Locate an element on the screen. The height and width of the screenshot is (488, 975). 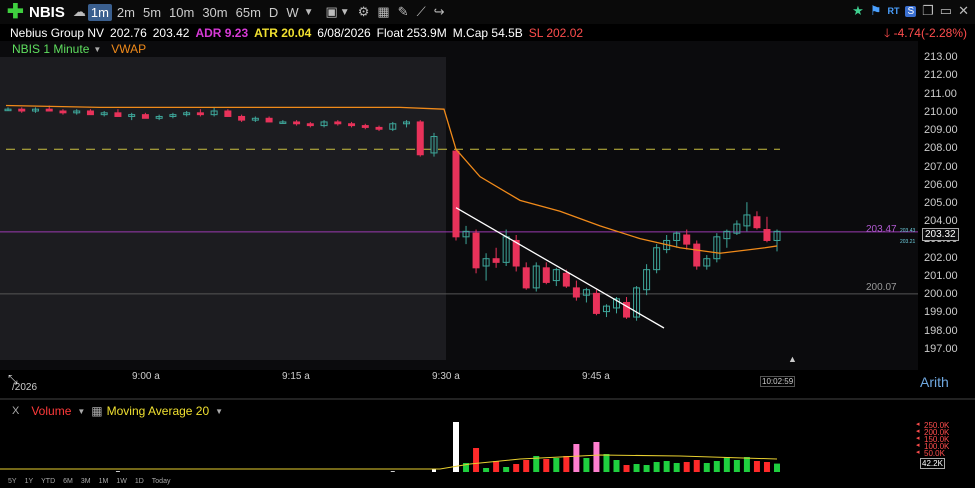
bid-price: 202.76 is located at coordinates (128, 32).